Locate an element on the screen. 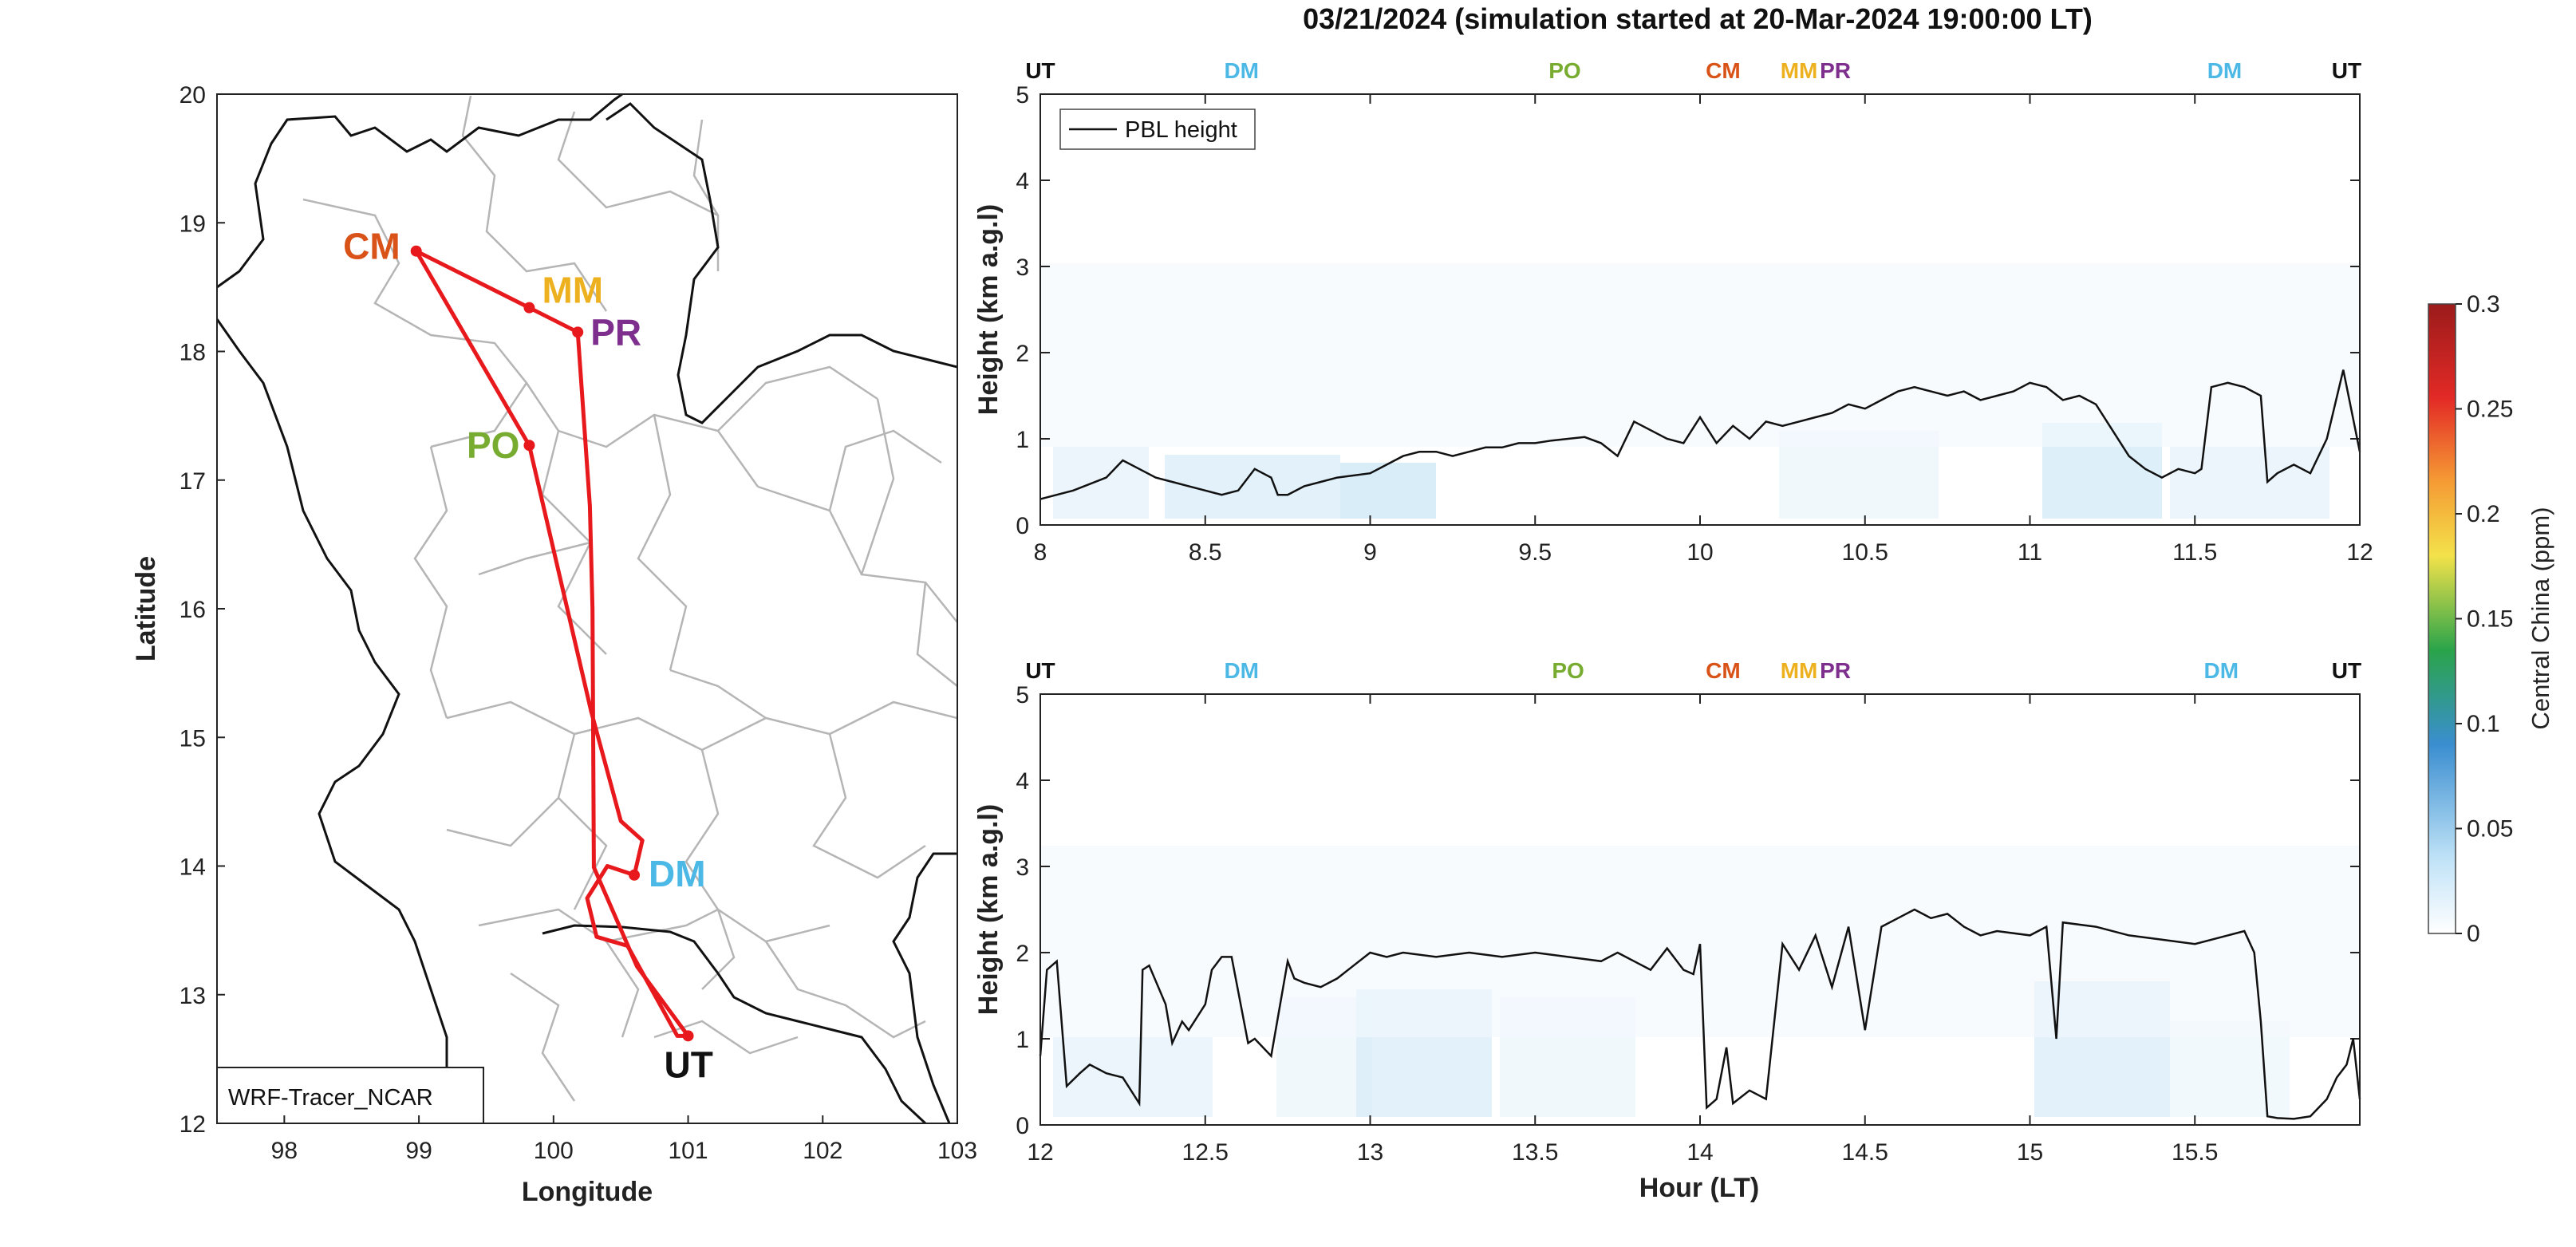 Image resolution: width=2576 pixels, height=1247 pixels. top-y-axis-label: Height (km a.g.l) is located at coordinates (988, 310).